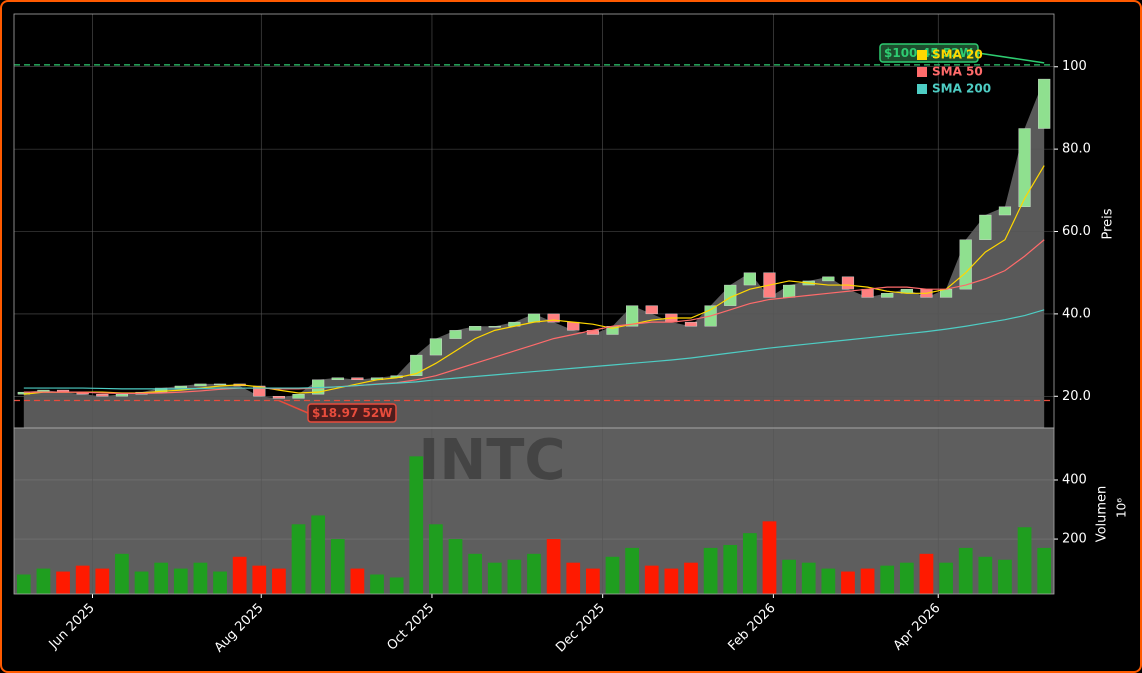 The width and height of the screenshot is (1142, 673). I want to click on y-tick-label: 20.0, so click(1076, 396).